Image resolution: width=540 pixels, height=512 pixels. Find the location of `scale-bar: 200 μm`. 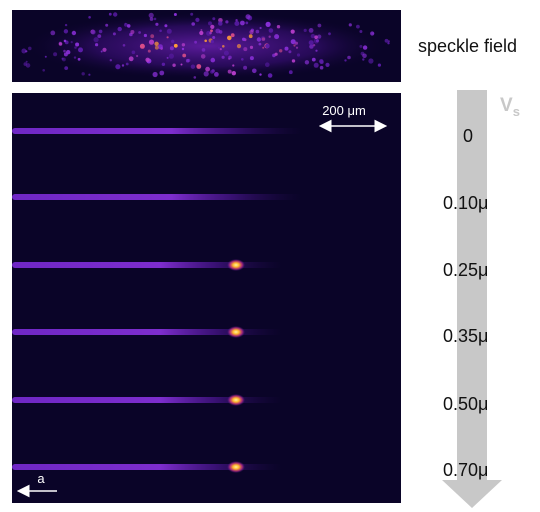

scale-bar: 200 μm is located at coordinates (353, 118).